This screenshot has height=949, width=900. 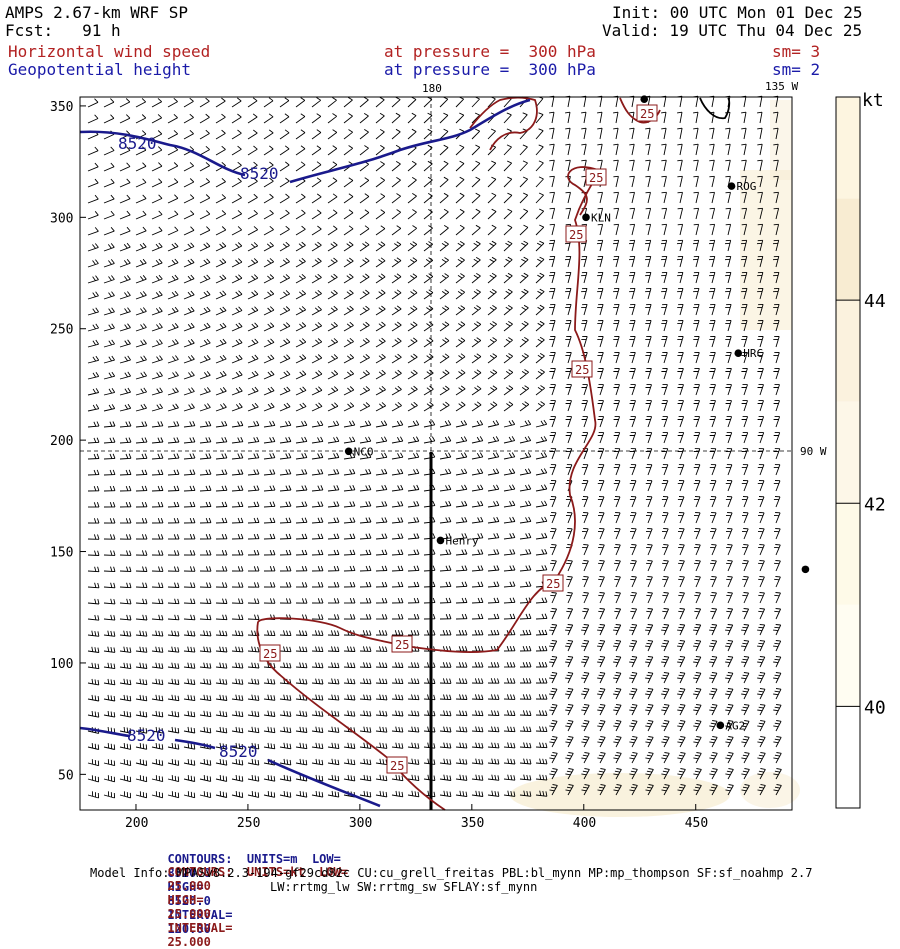 What do you see at coordinates (402, 645) in the screenshot?
I see `speed-label: 25` at bounding box center [402, 645].